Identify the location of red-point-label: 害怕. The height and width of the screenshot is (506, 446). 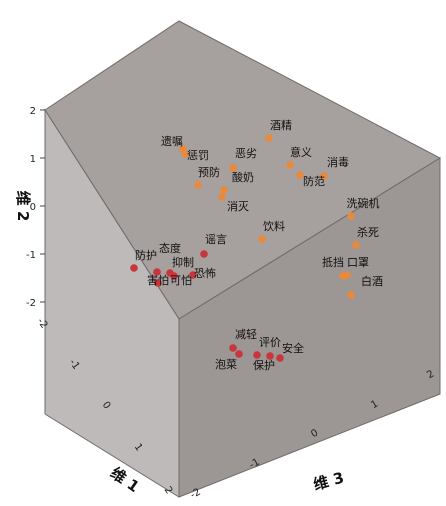
(158, 280).